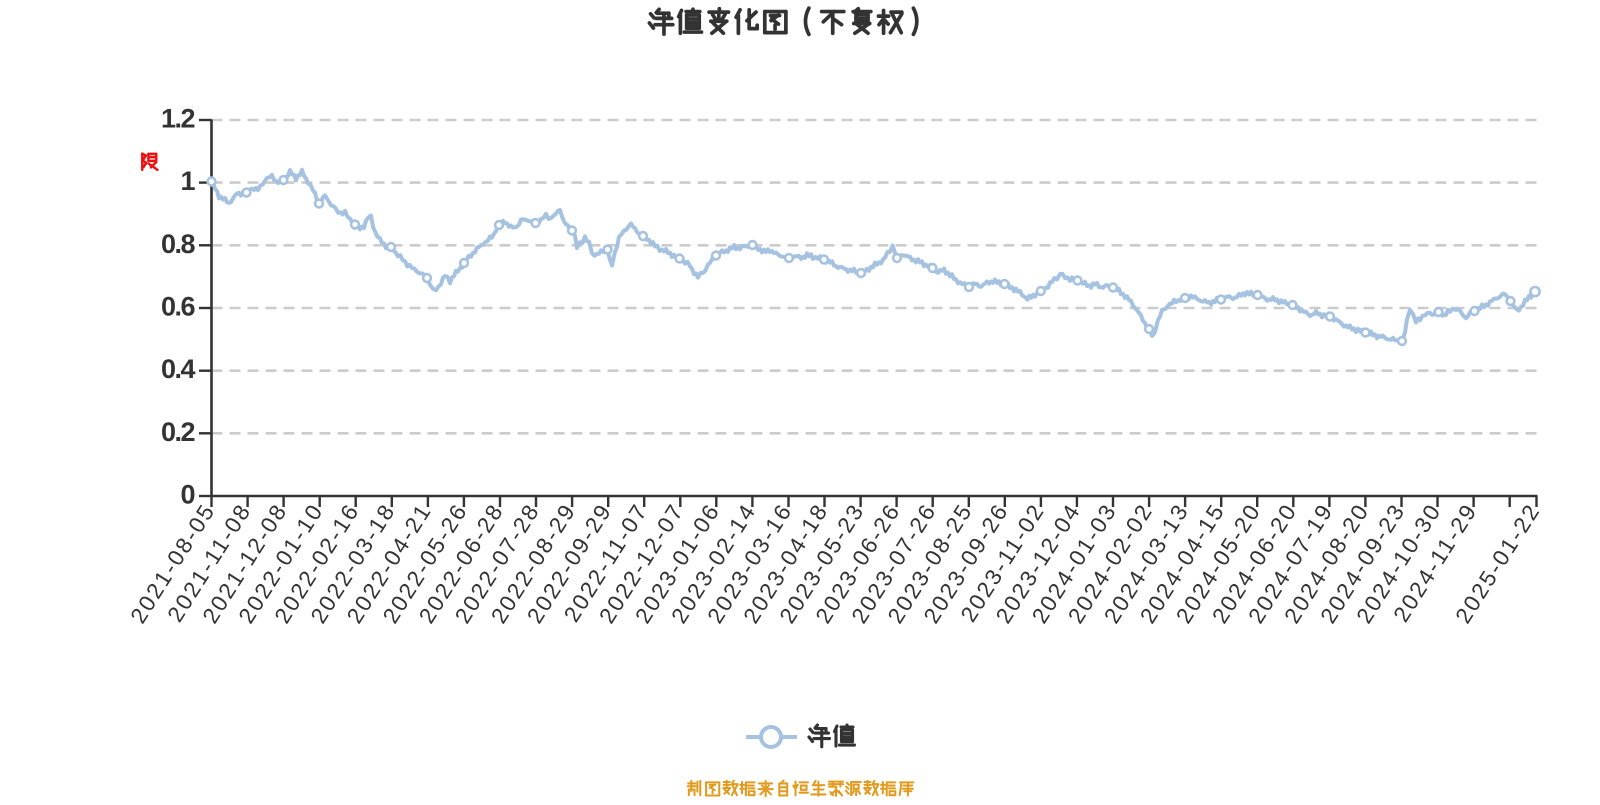 Image resolution: width=1600 pixels, height=805 pixels. I want to click on svg-text: 1, so click(187, 181).